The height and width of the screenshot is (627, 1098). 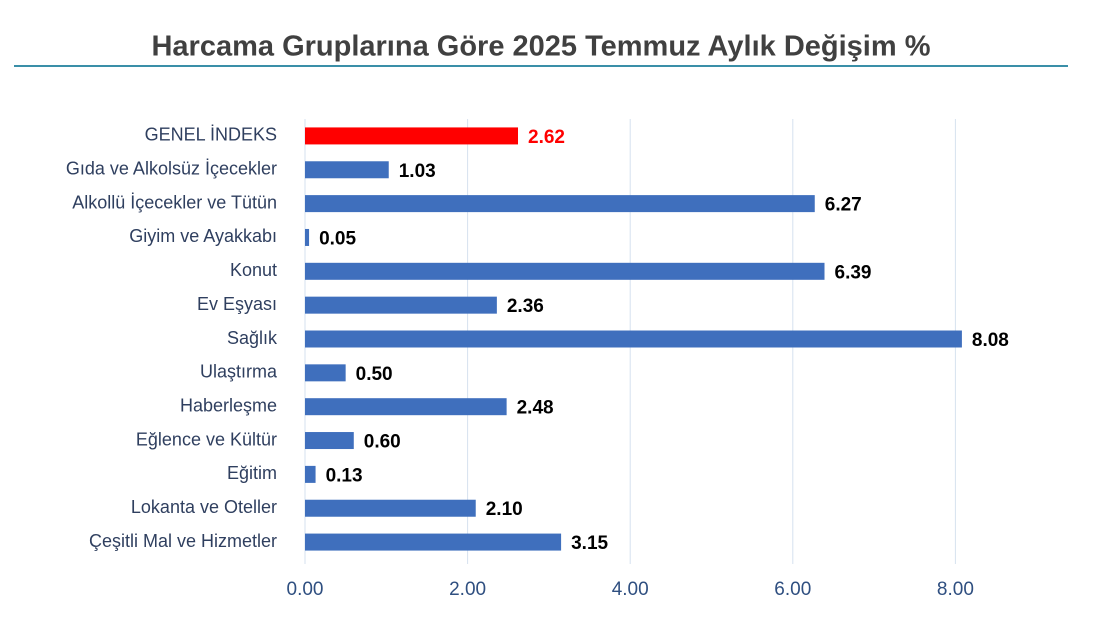 What do you see at coordinates (253, 270) in the screenshot?
I see `category-label: Konut` at bounding box center [253, 270].